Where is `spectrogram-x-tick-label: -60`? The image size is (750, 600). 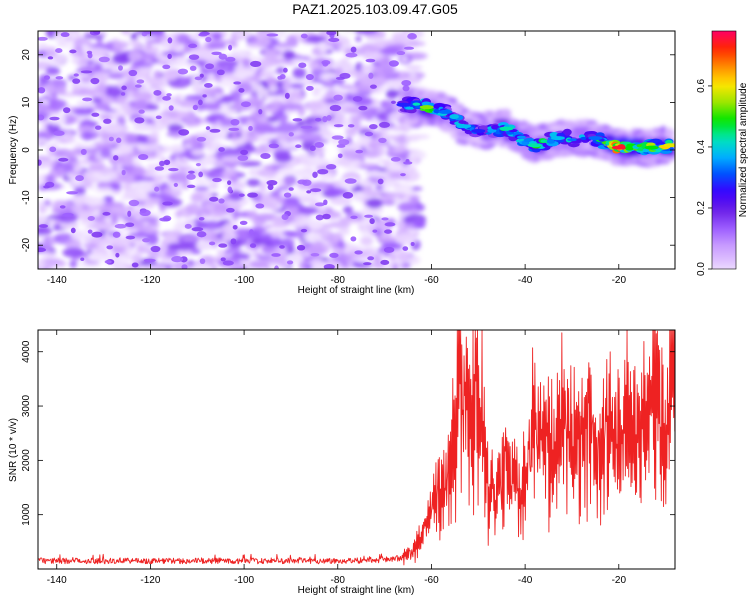 spectrogram-x-tick-label: -60 is located at coordinates (431, 280).